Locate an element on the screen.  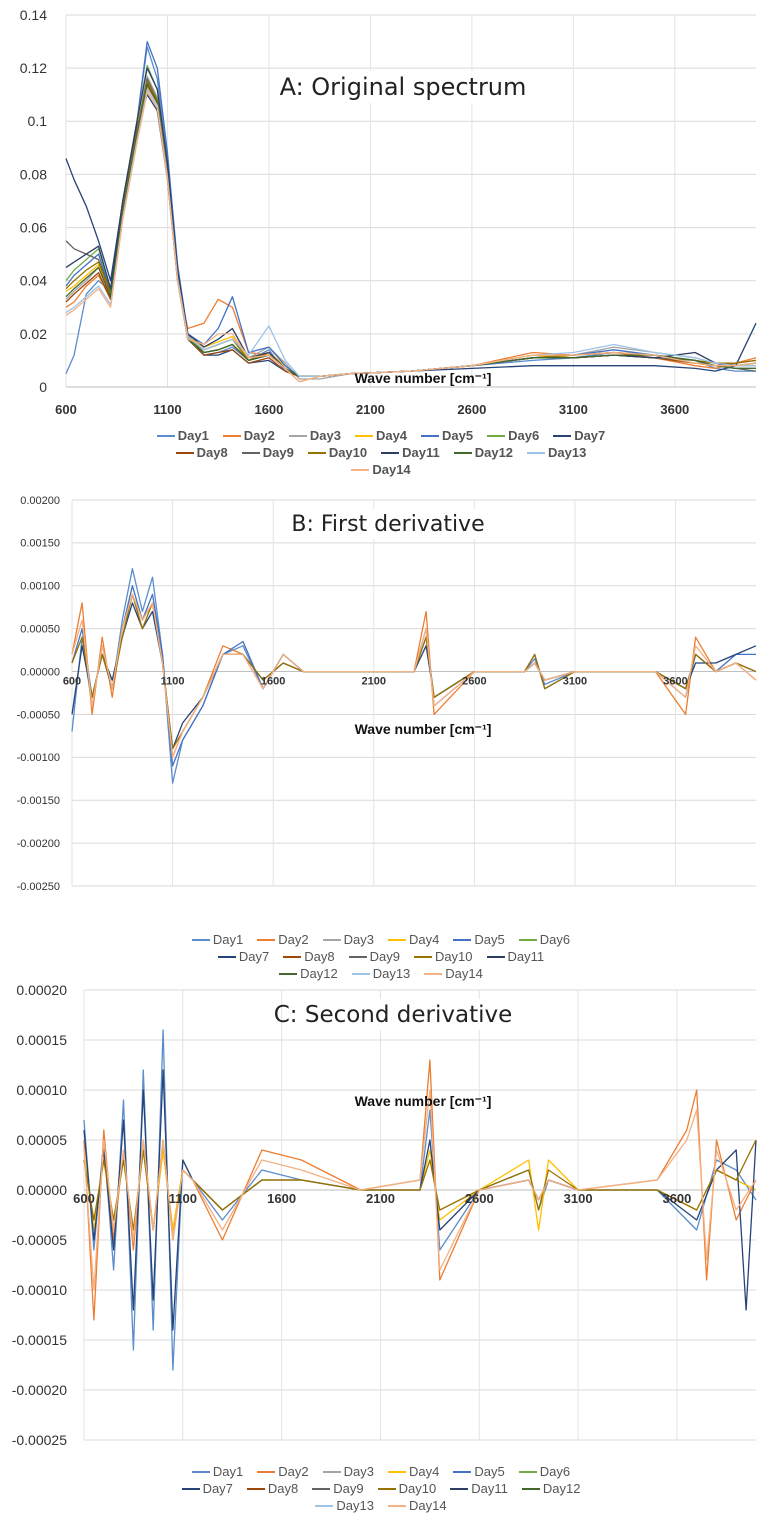
x-tick-label: 1600 is located at coordinates (281, 1198).